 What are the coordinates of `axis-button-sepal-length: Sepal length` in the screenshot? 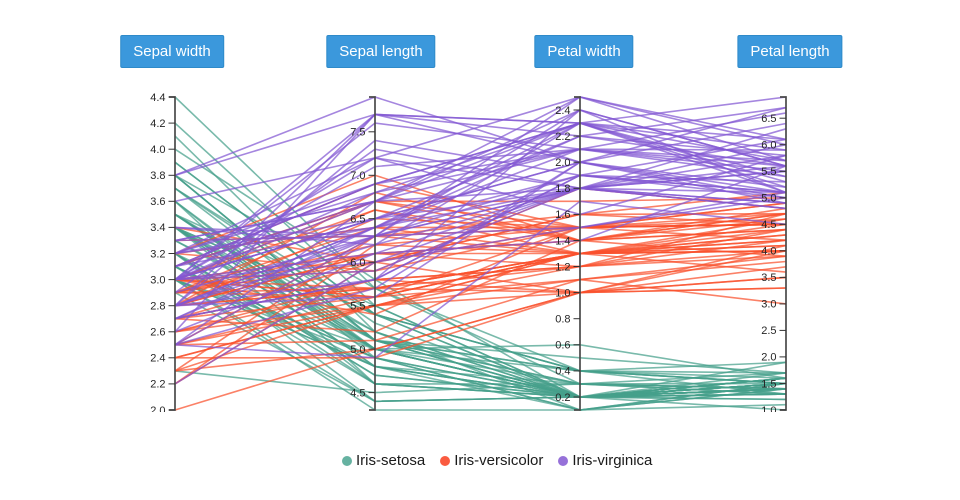 It's located at (381, 51).